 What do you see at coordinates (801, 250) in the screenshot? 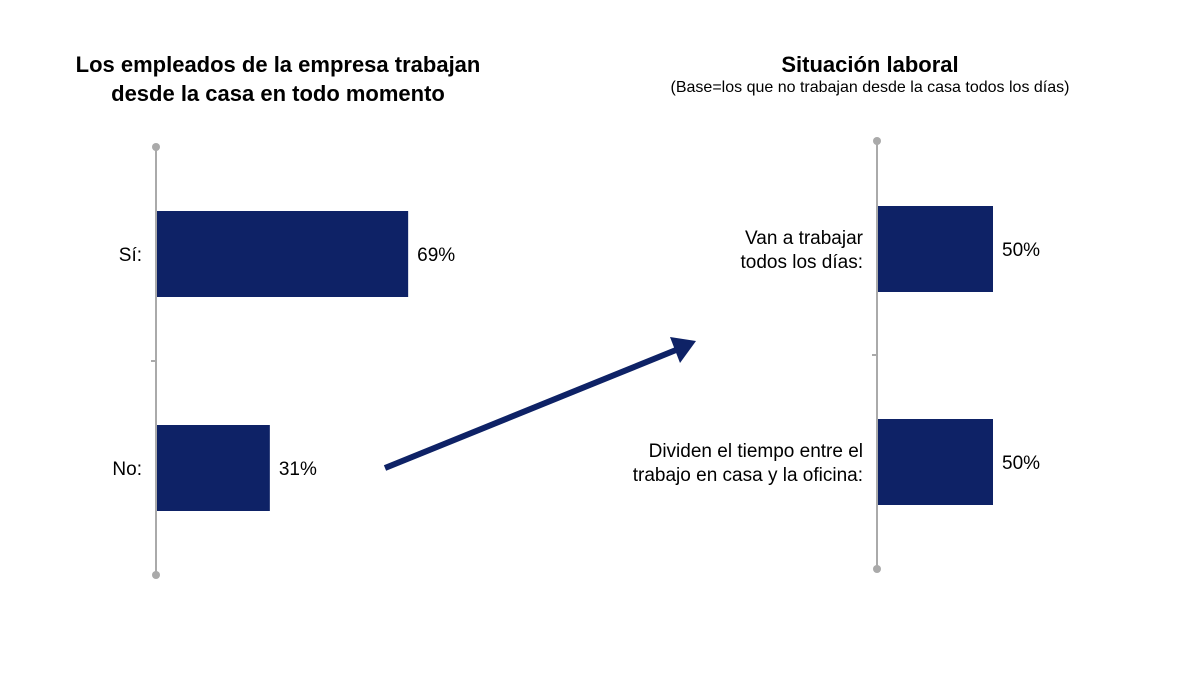
I see `right-category-label-1: Van a trabajar todos los días:` at bounding box center [801, 250].